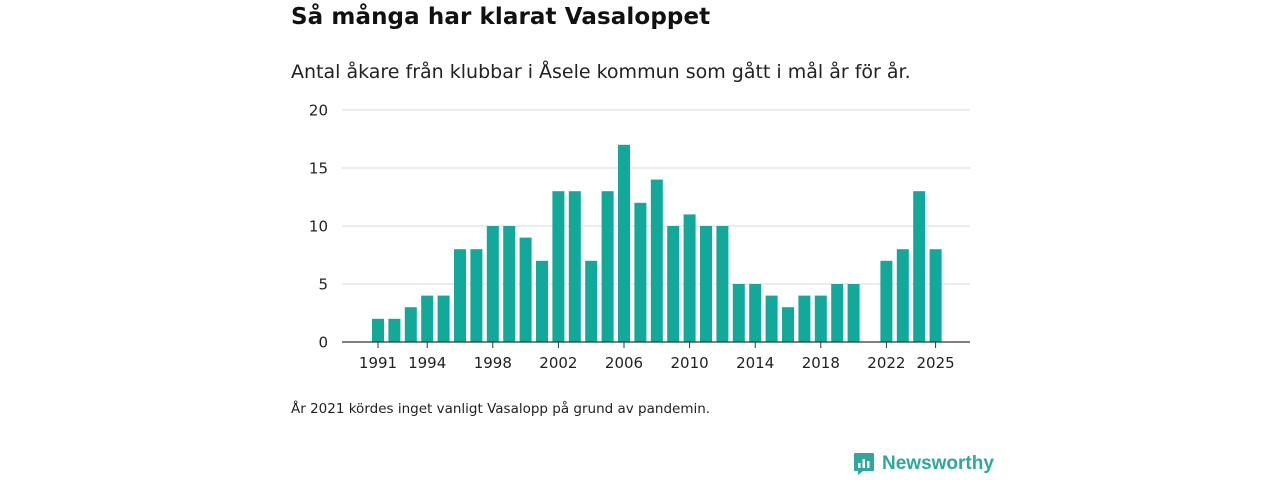  Describe the element at coordinates (788, 324) in the screenshot. I see `bar-2016` at that location.